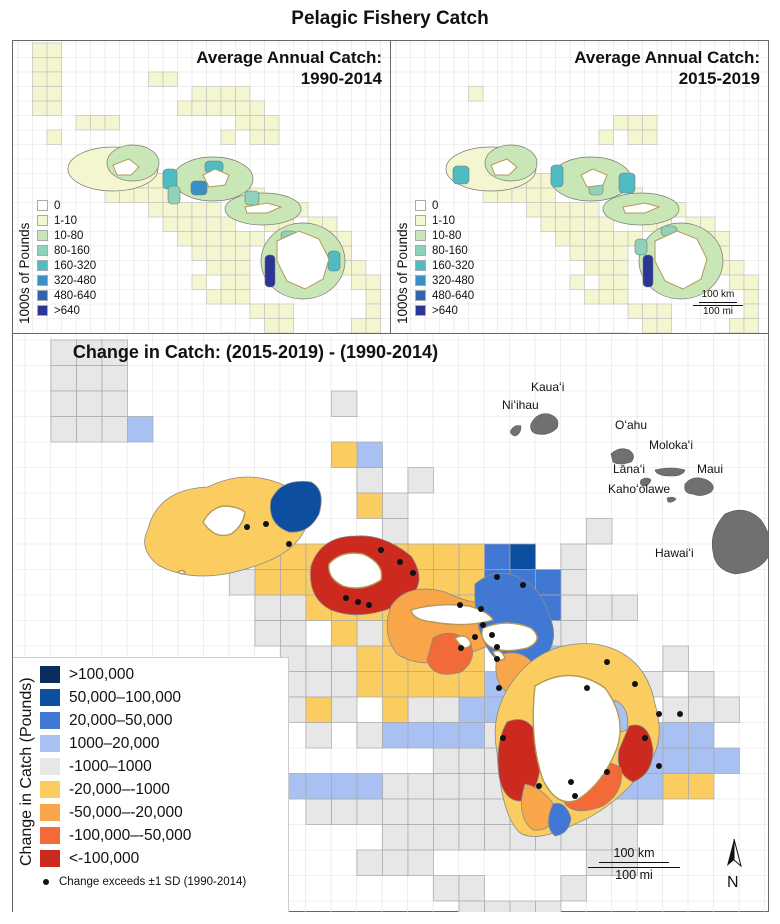 The width and height of the screenshot is (780, 924). I want to click on legend-row: 320-480, so click(444, 280).